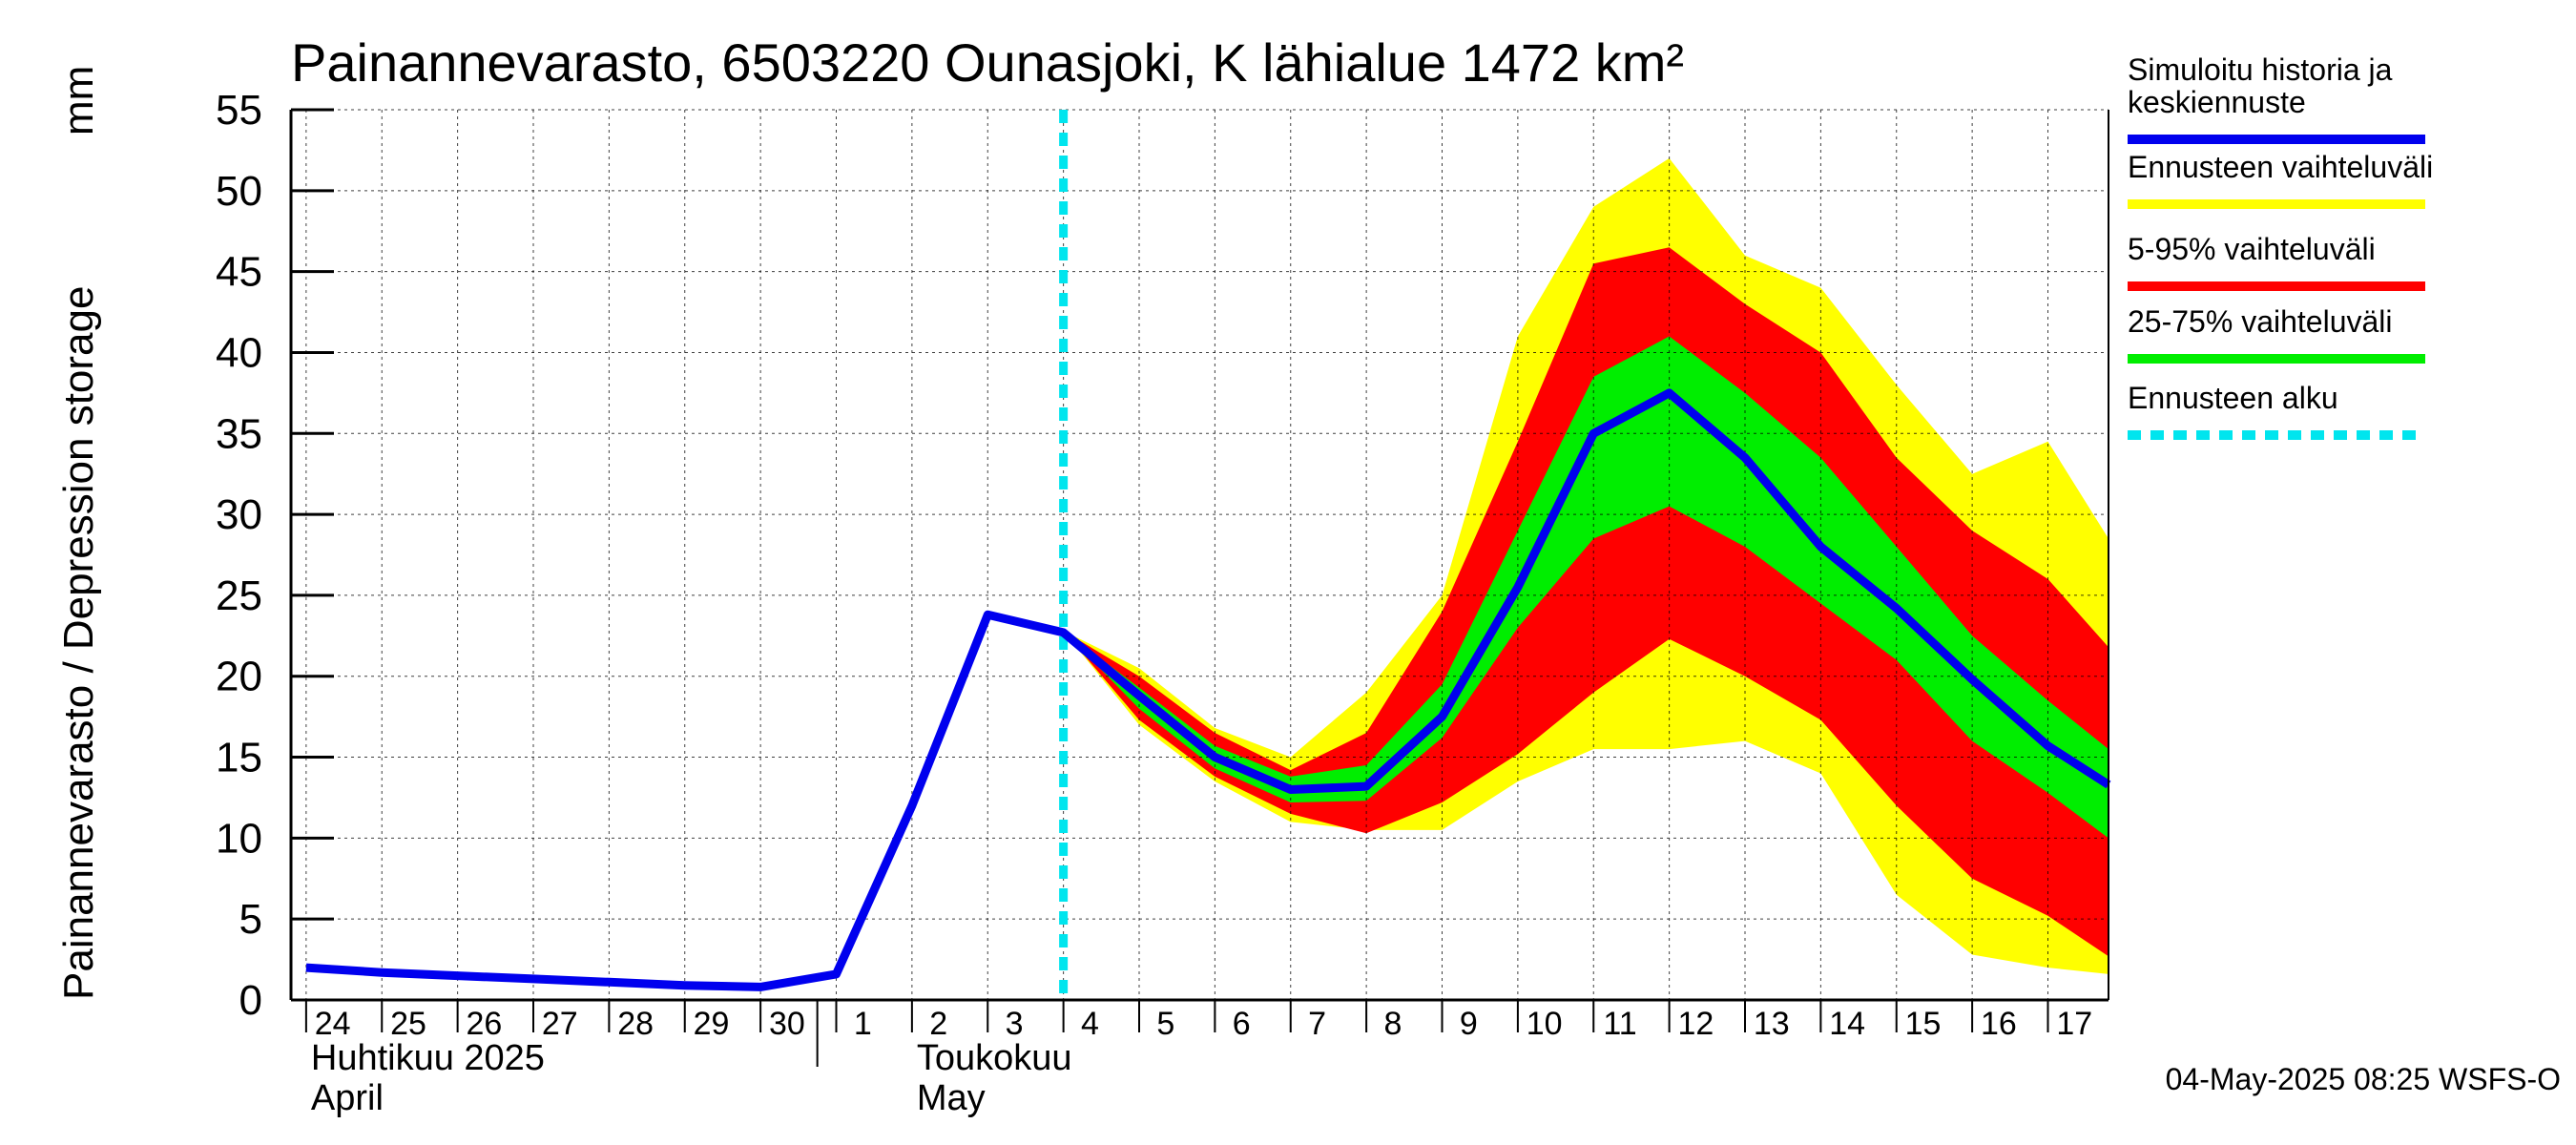 This screenshot has height=1145, width=2576. What do you see at coordinates (2280, 167) in the screenshot?
I see `legend-label-1-0: Ennusteen vaihteluväli` at bounding box center [2280, 167].